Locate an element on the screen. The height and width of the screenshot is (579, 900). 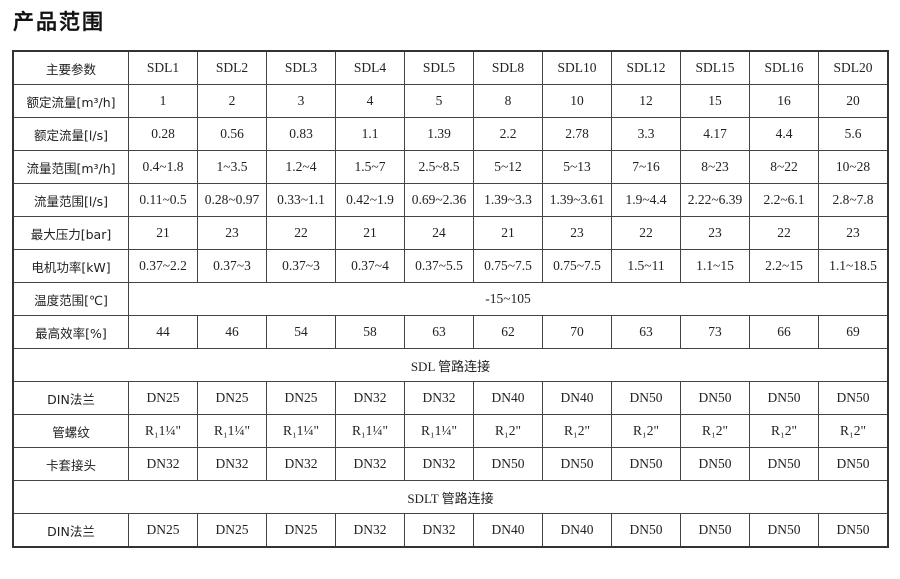
table-cell: 0.69~2.36 is located at coordinates (439, 200).